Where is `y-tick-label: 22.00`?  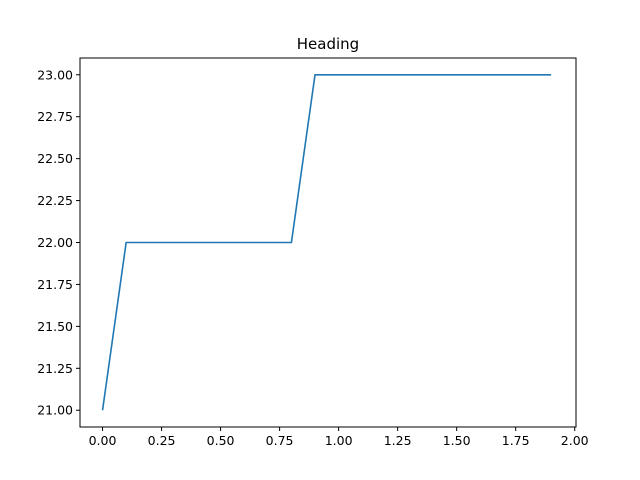 y-tick-label: 22.00 is located at coordinates (55, 242).